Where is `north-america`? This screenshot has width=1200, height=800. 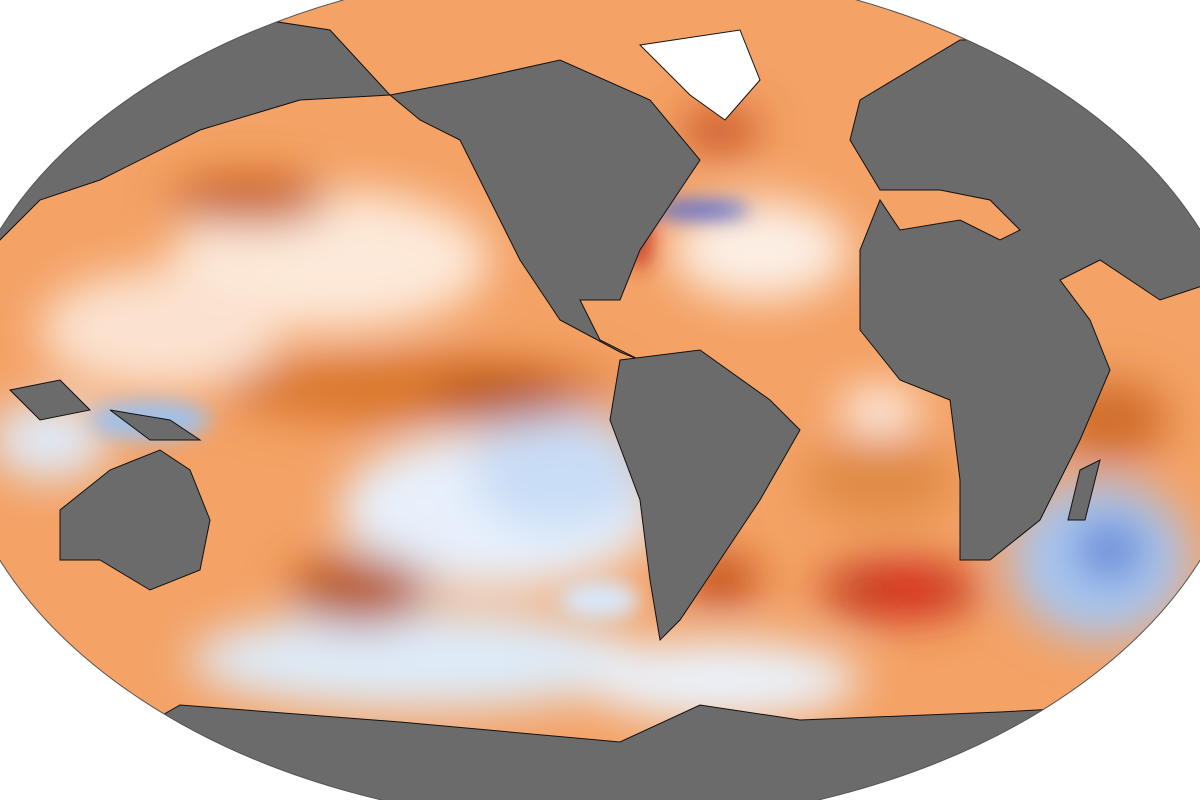 north-america is located at coordinates (544, 210).